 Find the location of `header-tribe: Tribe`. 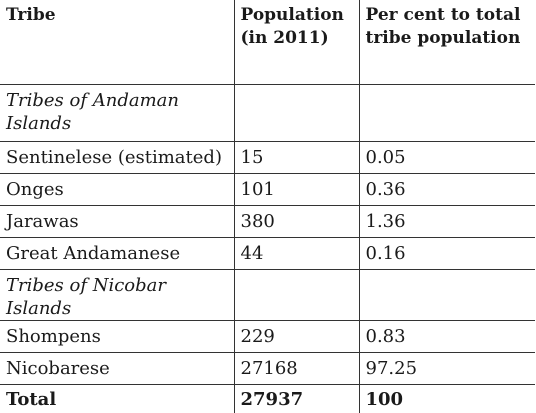

header-tribe: Tribe is located at coordinates (117, 42).